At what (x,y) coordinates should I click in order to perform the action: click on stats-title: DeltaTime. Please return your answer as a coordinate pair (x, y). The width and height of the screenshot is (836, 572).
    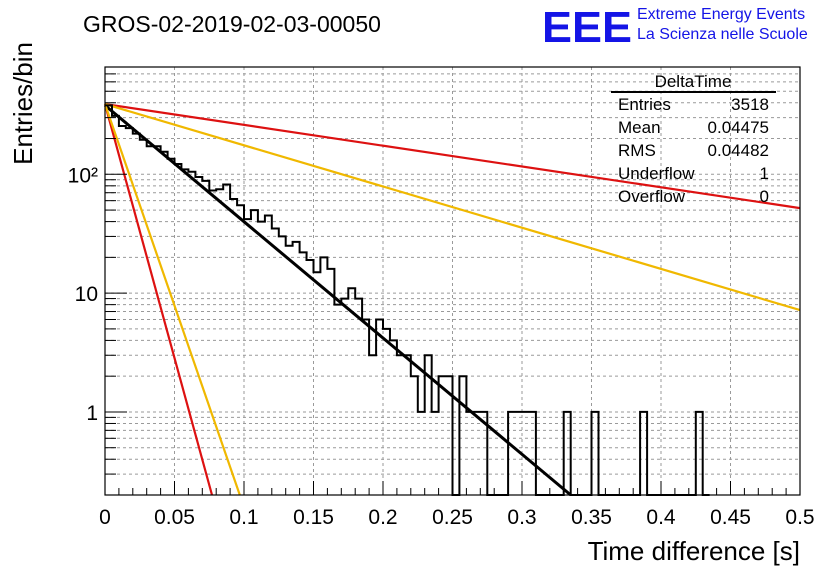
    Looking at the image, I should click on (693, 81).